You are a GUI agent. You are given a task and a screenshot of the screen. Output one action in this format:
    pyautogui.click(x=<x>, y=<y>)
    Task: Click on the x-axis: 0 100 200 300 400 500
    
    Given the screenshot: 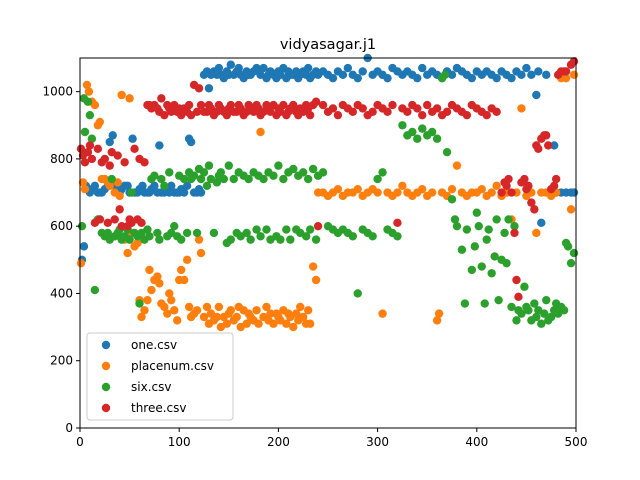 What is the action you would take?
    pyautogui.click(x=331, y=438)
    